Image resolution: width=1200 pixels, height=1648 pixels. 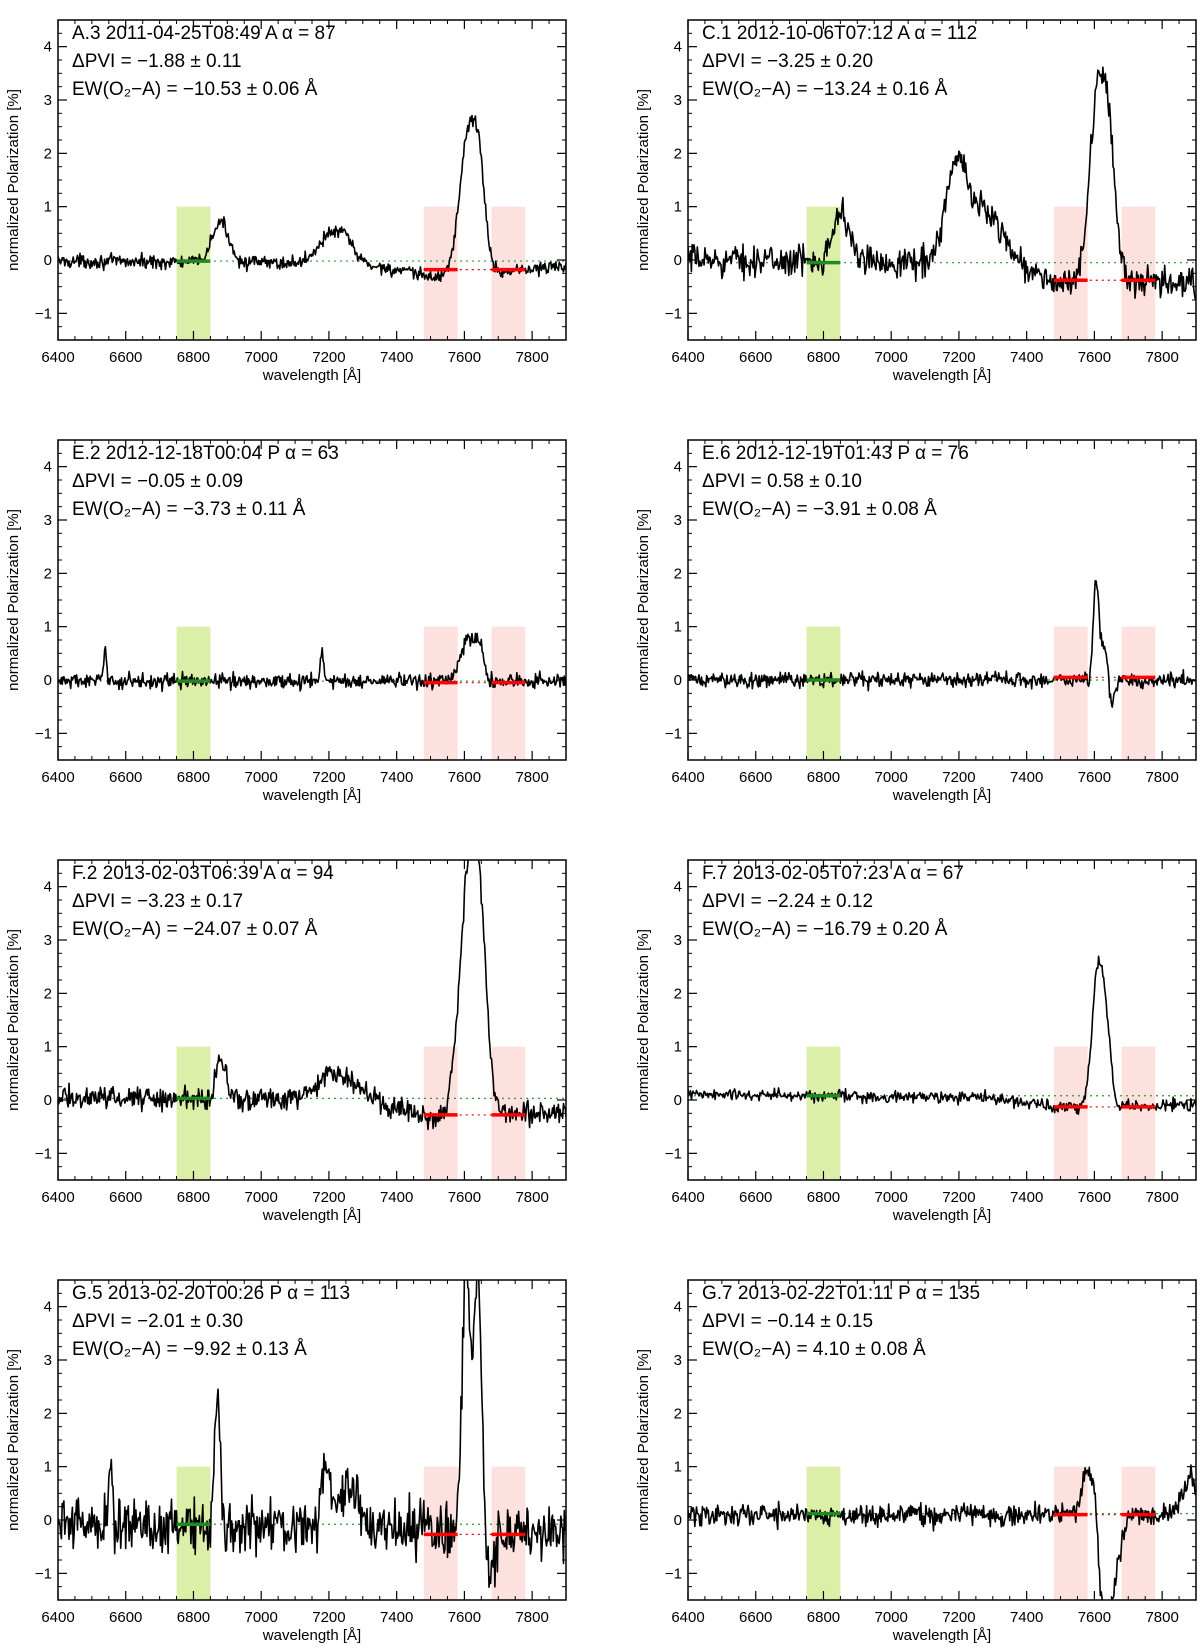 What do you see at coordinates (835, 453) in the screenshot?
I see `annotation-header: E.6 2012-12-19T01:43 P α = 76` at bounding box center [835, 453].